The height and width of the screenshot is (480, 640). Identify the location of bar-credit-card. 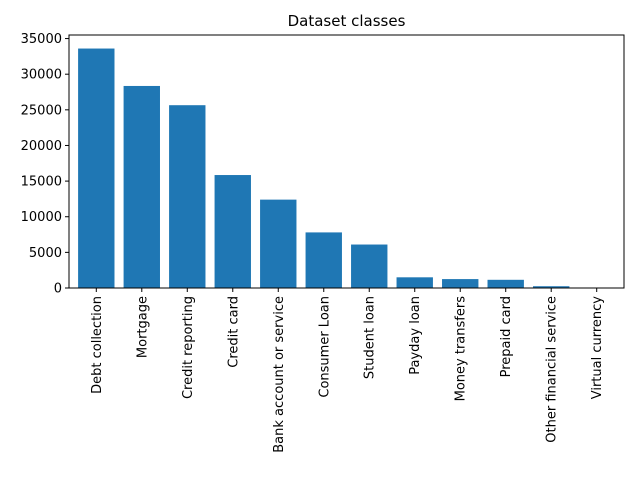
(232, 231).